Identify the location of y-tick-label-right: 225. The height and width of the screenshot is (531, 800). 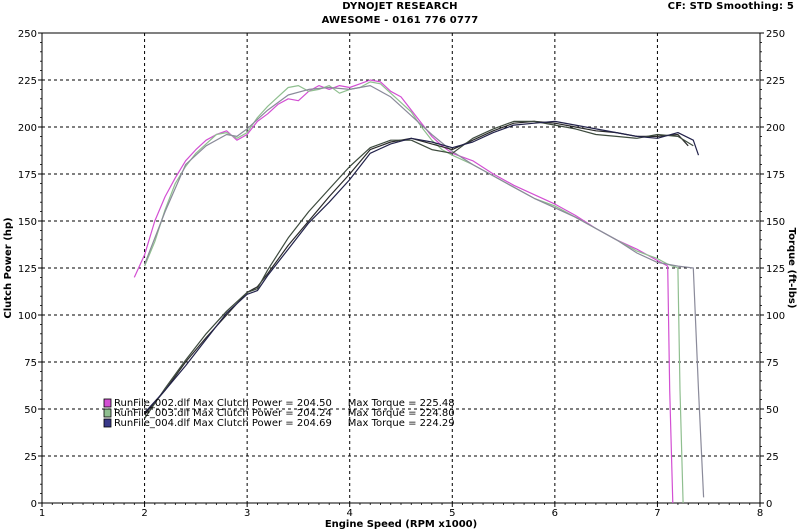
(775, 81).